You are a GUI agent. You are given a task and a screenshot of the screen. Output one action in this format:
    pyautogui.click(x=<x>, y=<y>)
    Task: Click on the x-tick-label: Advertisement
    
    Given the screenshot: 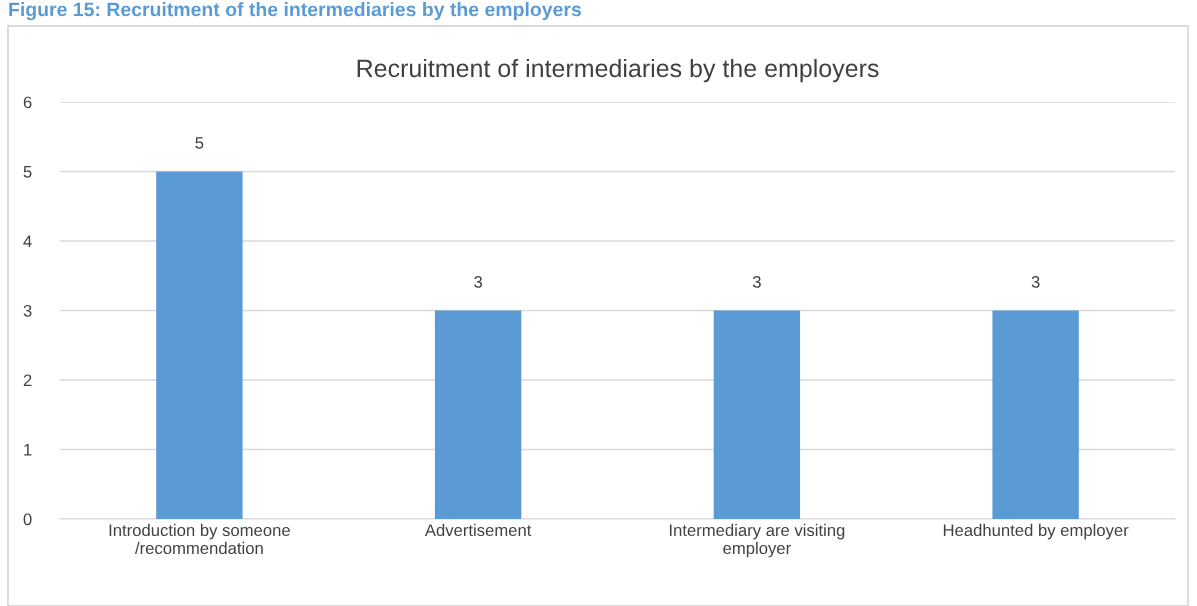 What is the action you would take?
    pyautogui.click(x=478, y=530)
    